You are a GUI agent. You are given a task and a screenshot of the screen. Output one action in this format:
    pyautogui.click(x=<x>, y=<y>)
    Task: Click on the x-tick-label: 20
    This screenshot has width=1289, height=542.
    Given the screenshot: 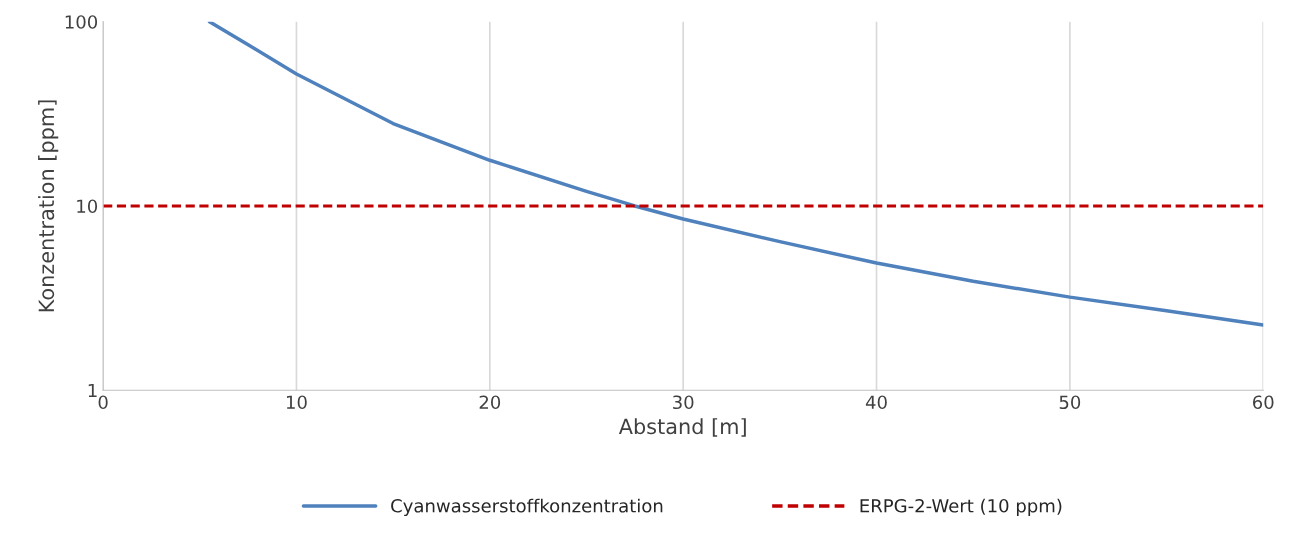 What is the action you would take?
    pyautogui.click(x=490, y=402)
    